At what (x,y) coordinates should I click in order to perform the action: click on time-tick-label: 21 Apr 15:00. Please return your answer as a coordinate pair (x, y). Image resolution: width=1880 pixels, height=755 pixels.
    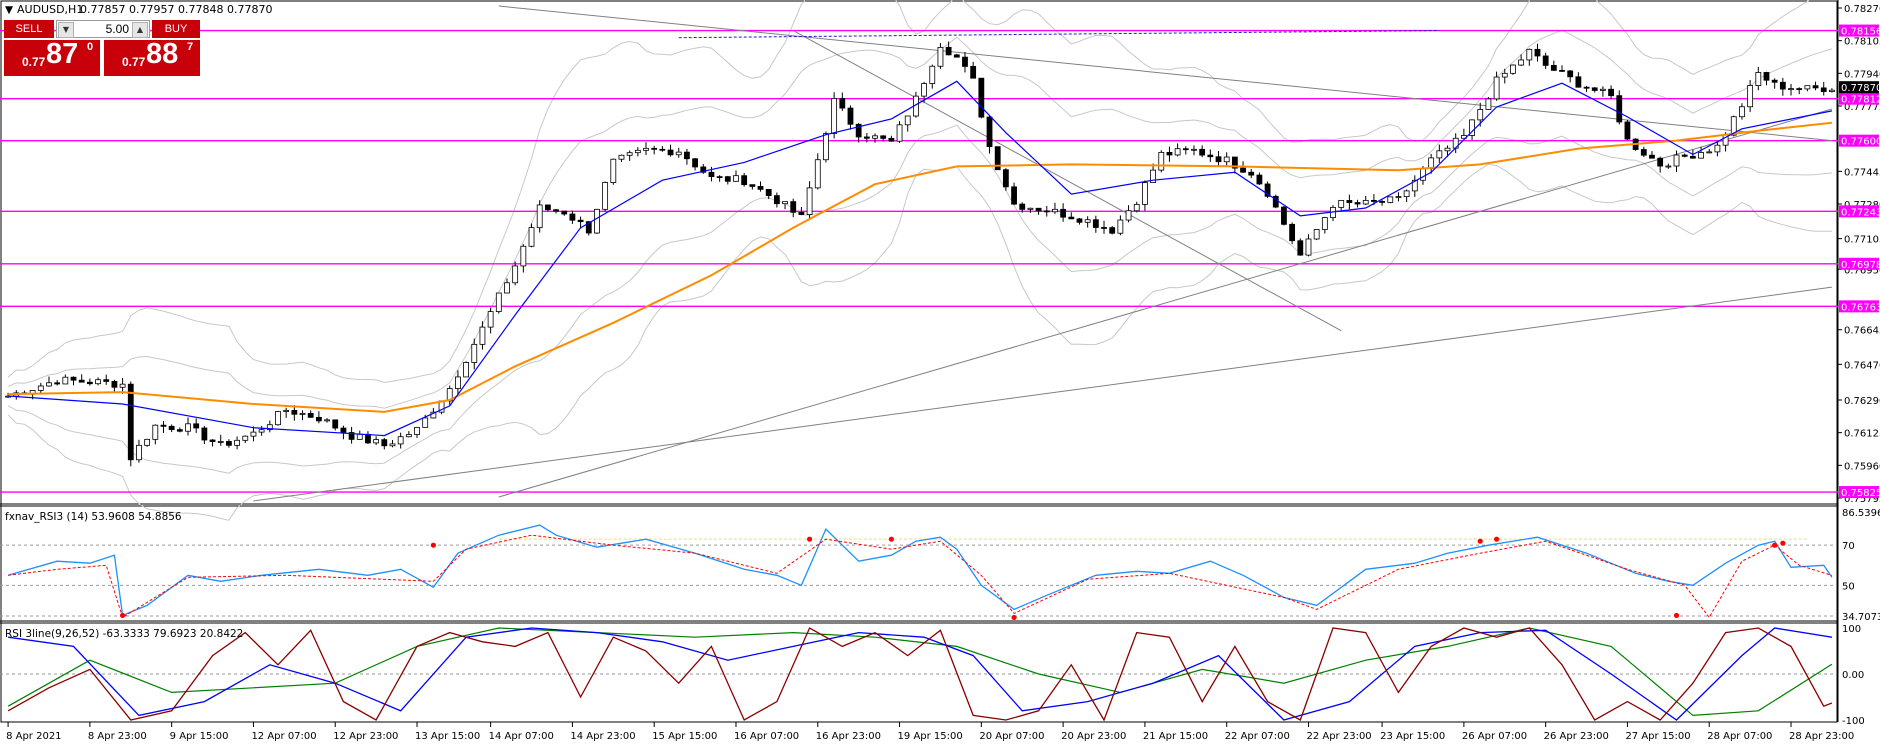
    Looking at the image, I should click on (1175, 736).